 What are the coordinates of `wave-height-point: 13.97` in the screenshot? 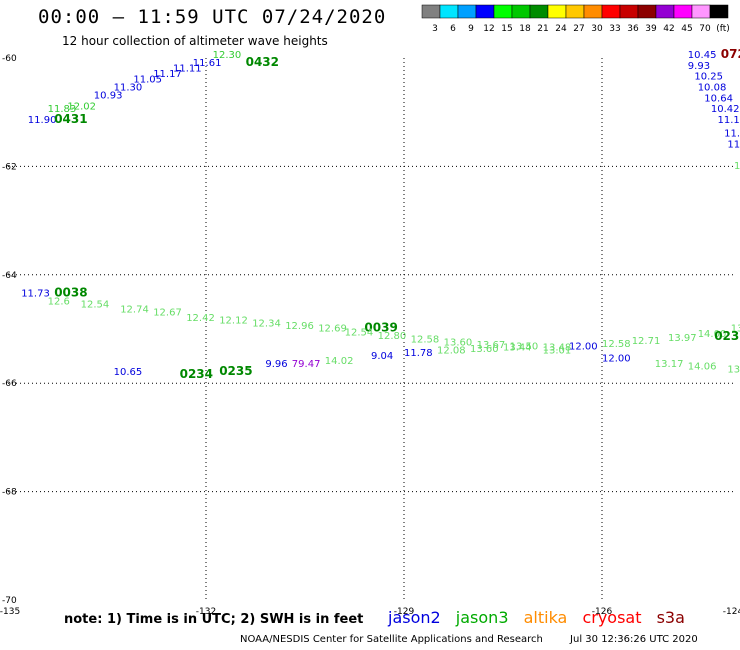 It's located at (682, 338).